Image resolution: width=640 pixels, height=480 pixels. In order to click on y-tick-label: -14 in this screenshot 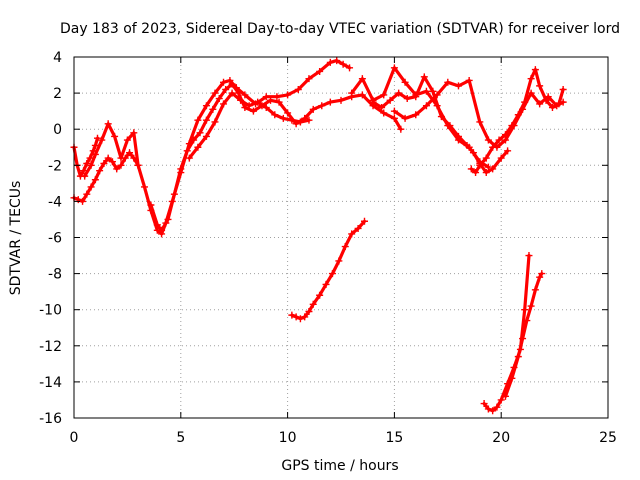, I will do `click(50, 383)`.